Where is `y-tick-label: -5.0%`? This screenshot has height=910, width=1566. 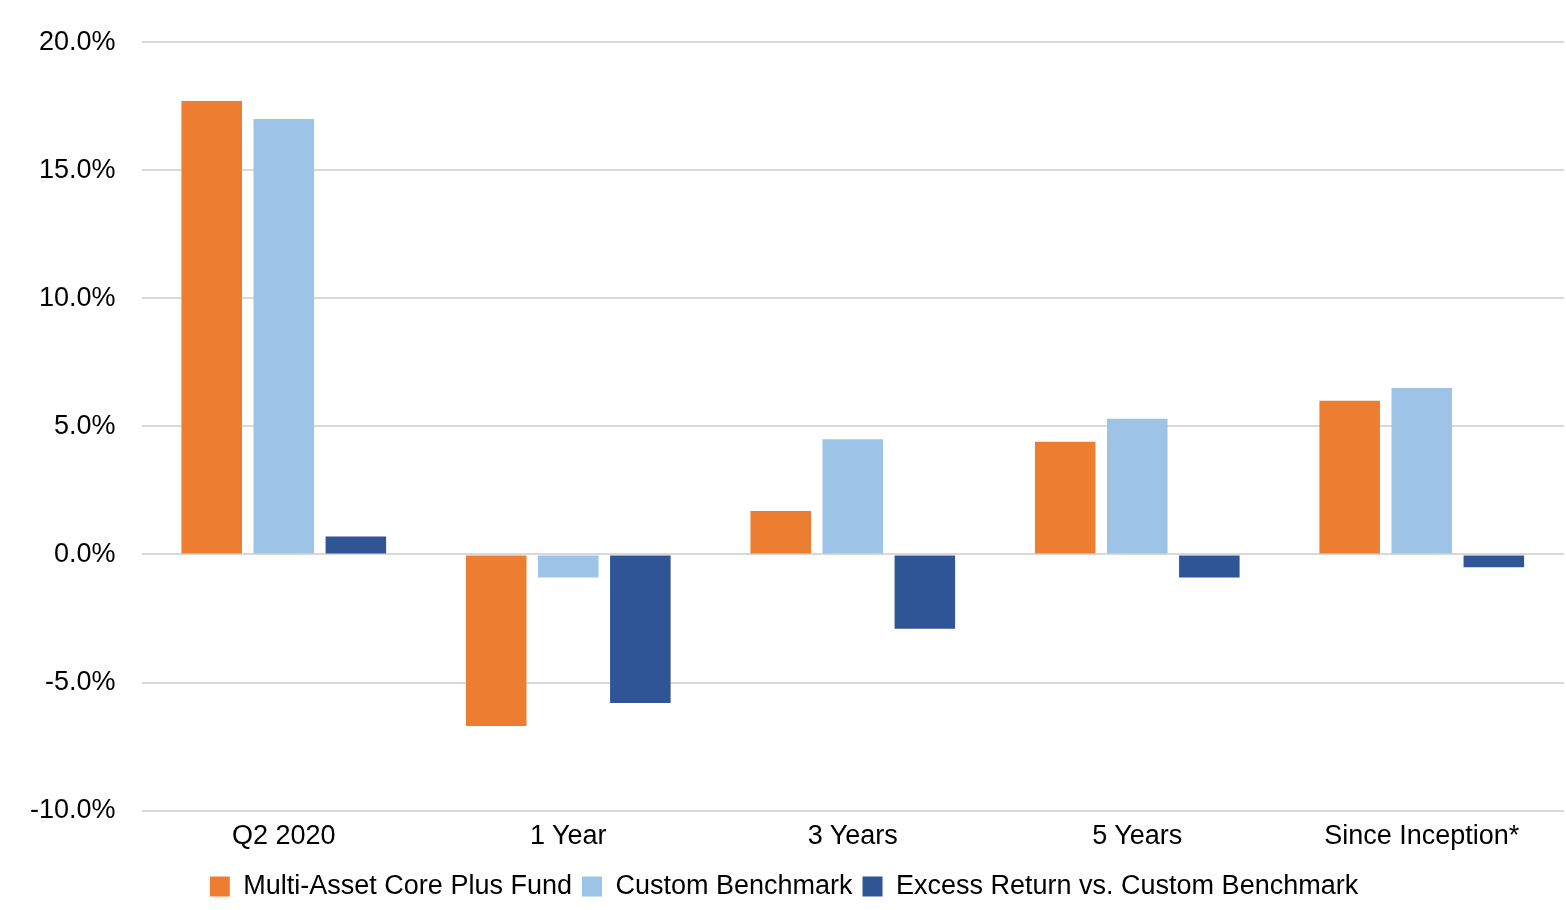
y-tick-label: -5.0% is located at coordinates (80, 680).